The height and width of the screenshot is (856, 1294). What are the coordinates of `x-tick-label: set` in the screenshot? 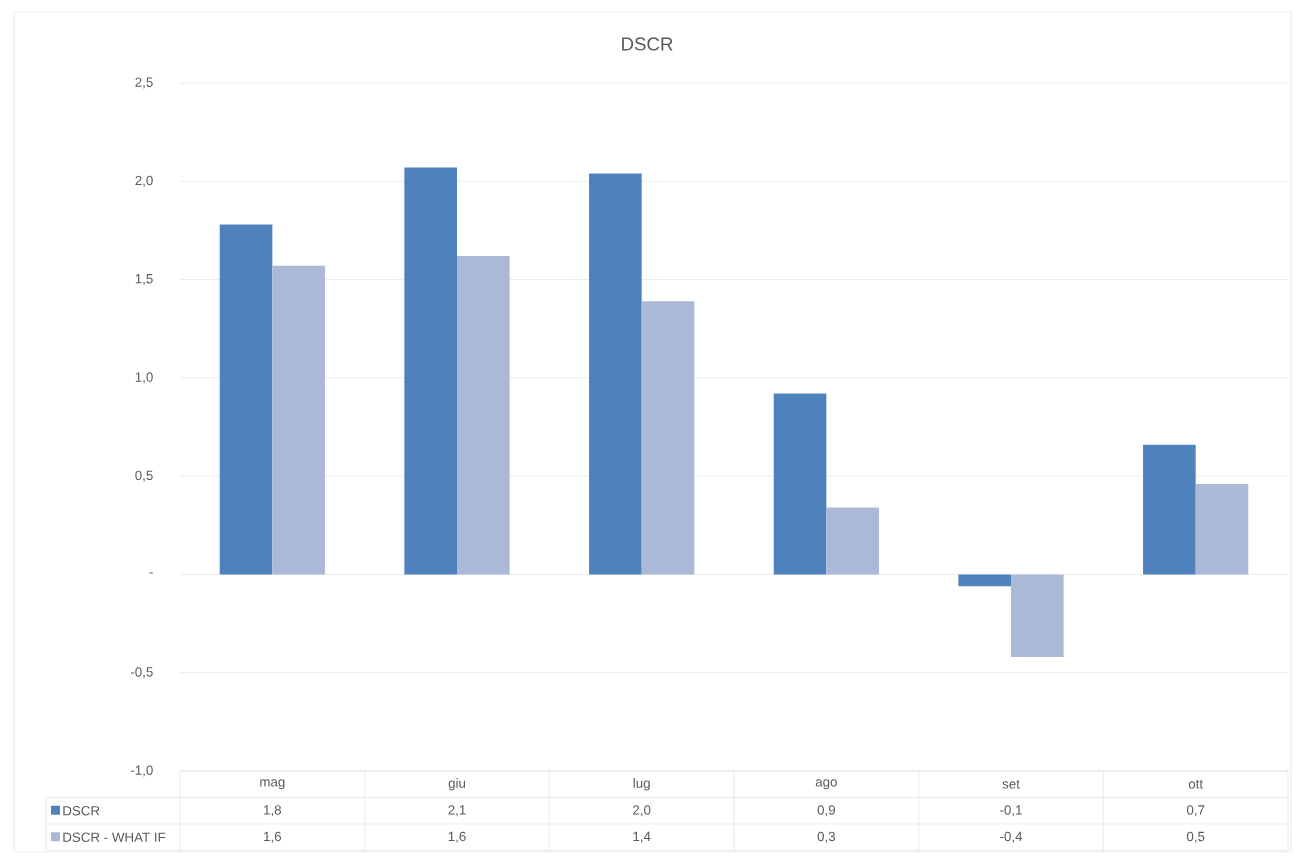 It's located at (1011, 784).